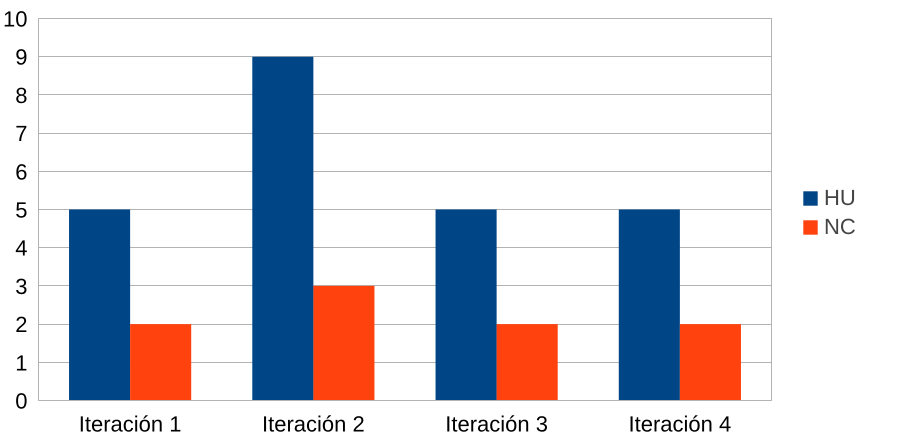  I want to click on y-tick-label: 7, so click(21, 133).